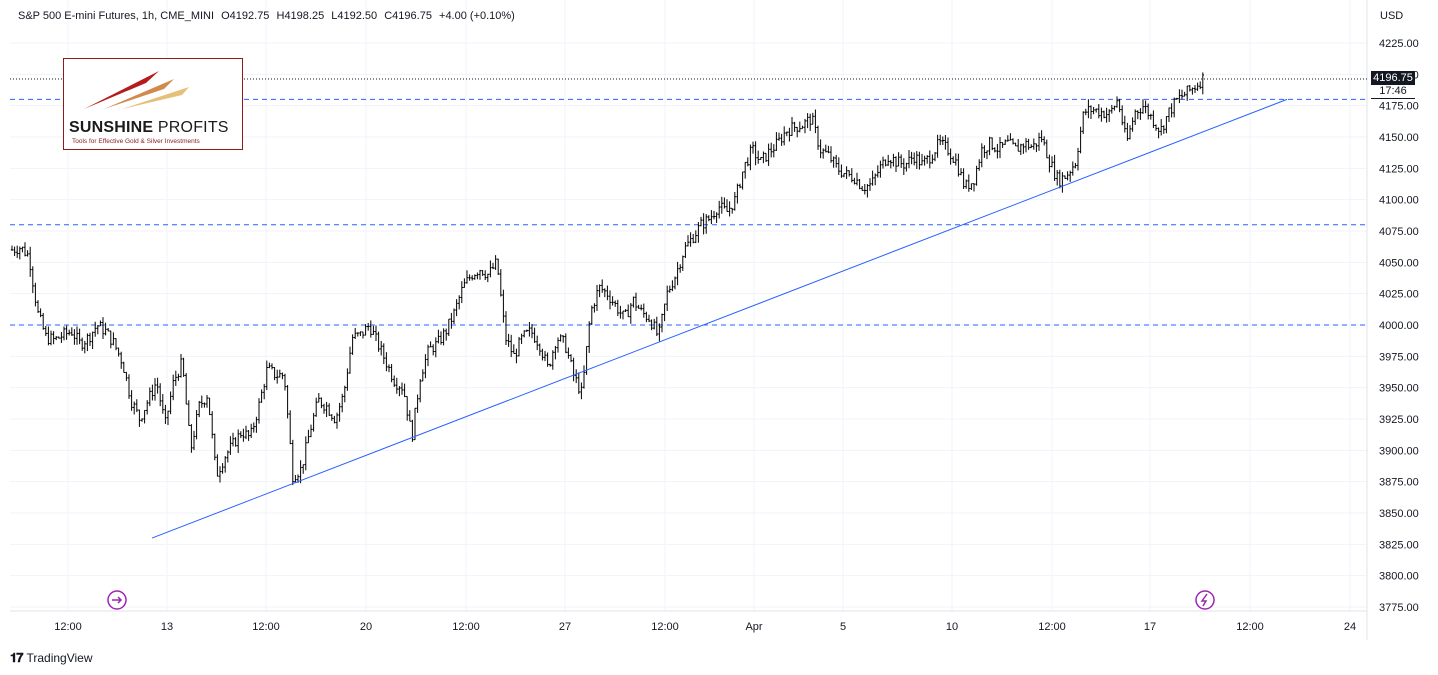 The height and width of the screenshot is (675, 1438). Describe the element at coordinates (1392, 16) in the screenshot. I see `currency-label: USD` at that location.